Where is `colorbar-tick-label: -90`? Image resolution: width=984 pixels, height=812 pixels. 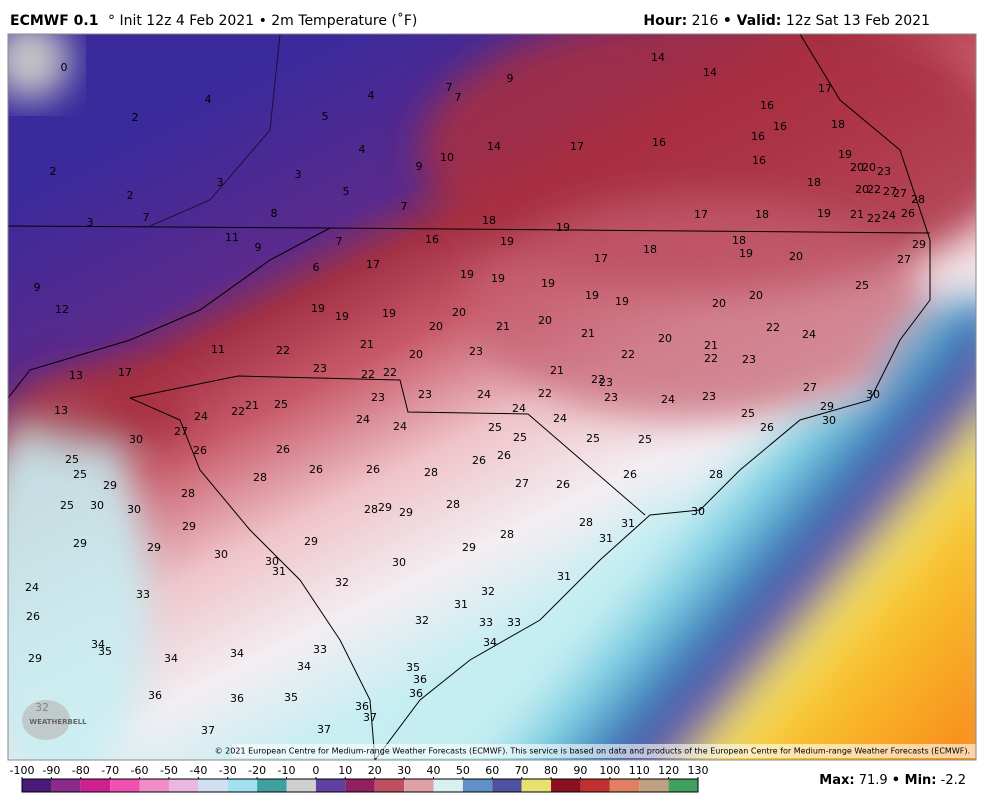
colorbar-tick-label: -90 is located at coordinates (51, 770).